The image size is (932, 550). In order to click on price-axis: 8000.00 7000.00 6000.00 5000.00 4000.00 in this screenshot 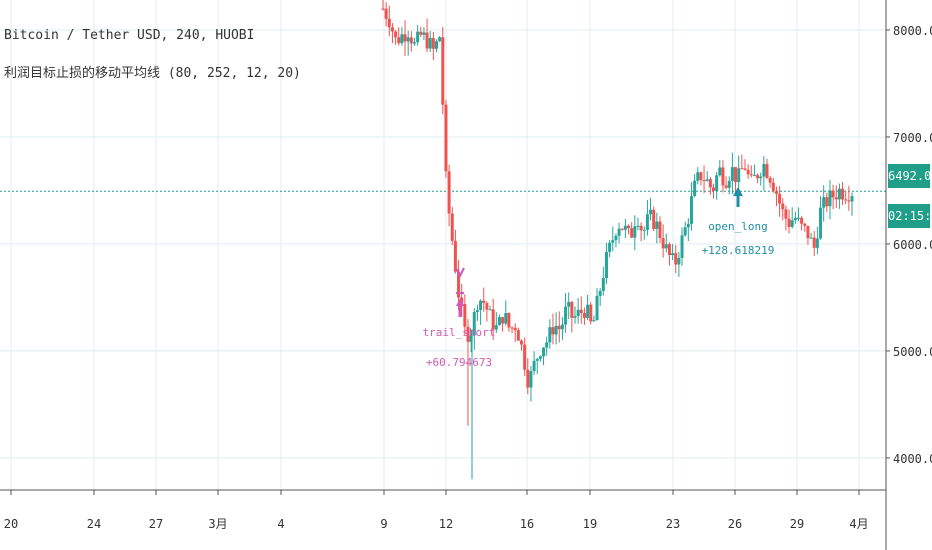, I will do `click(908, 275)`.